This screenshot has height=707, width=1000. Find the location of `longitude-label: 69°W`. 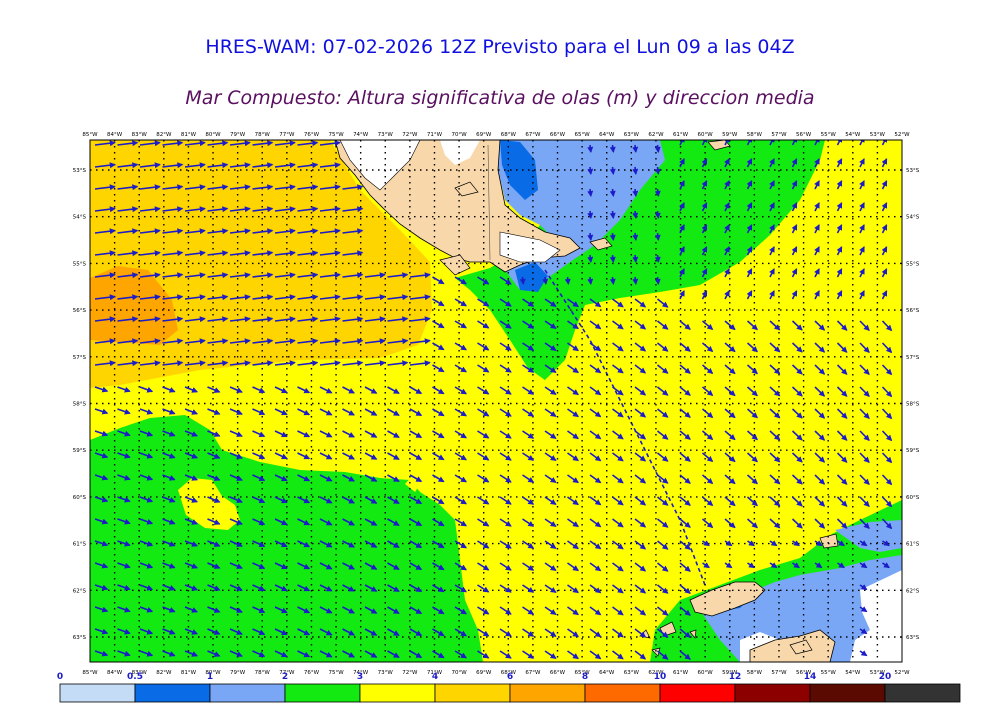

longitude-label: 69°W is located at coordinates (484, 135).